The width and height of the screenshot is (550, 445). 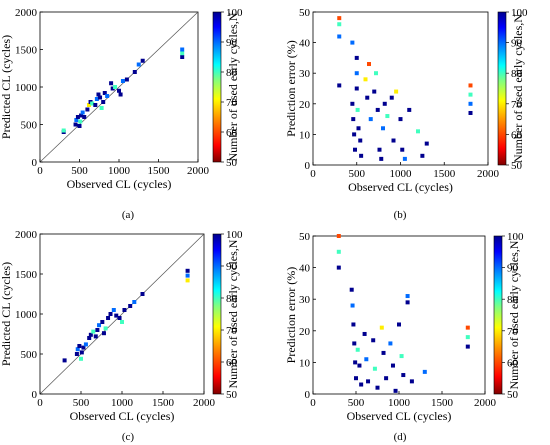 I want to click on caption-c: (c), so click(x=128, y=437).